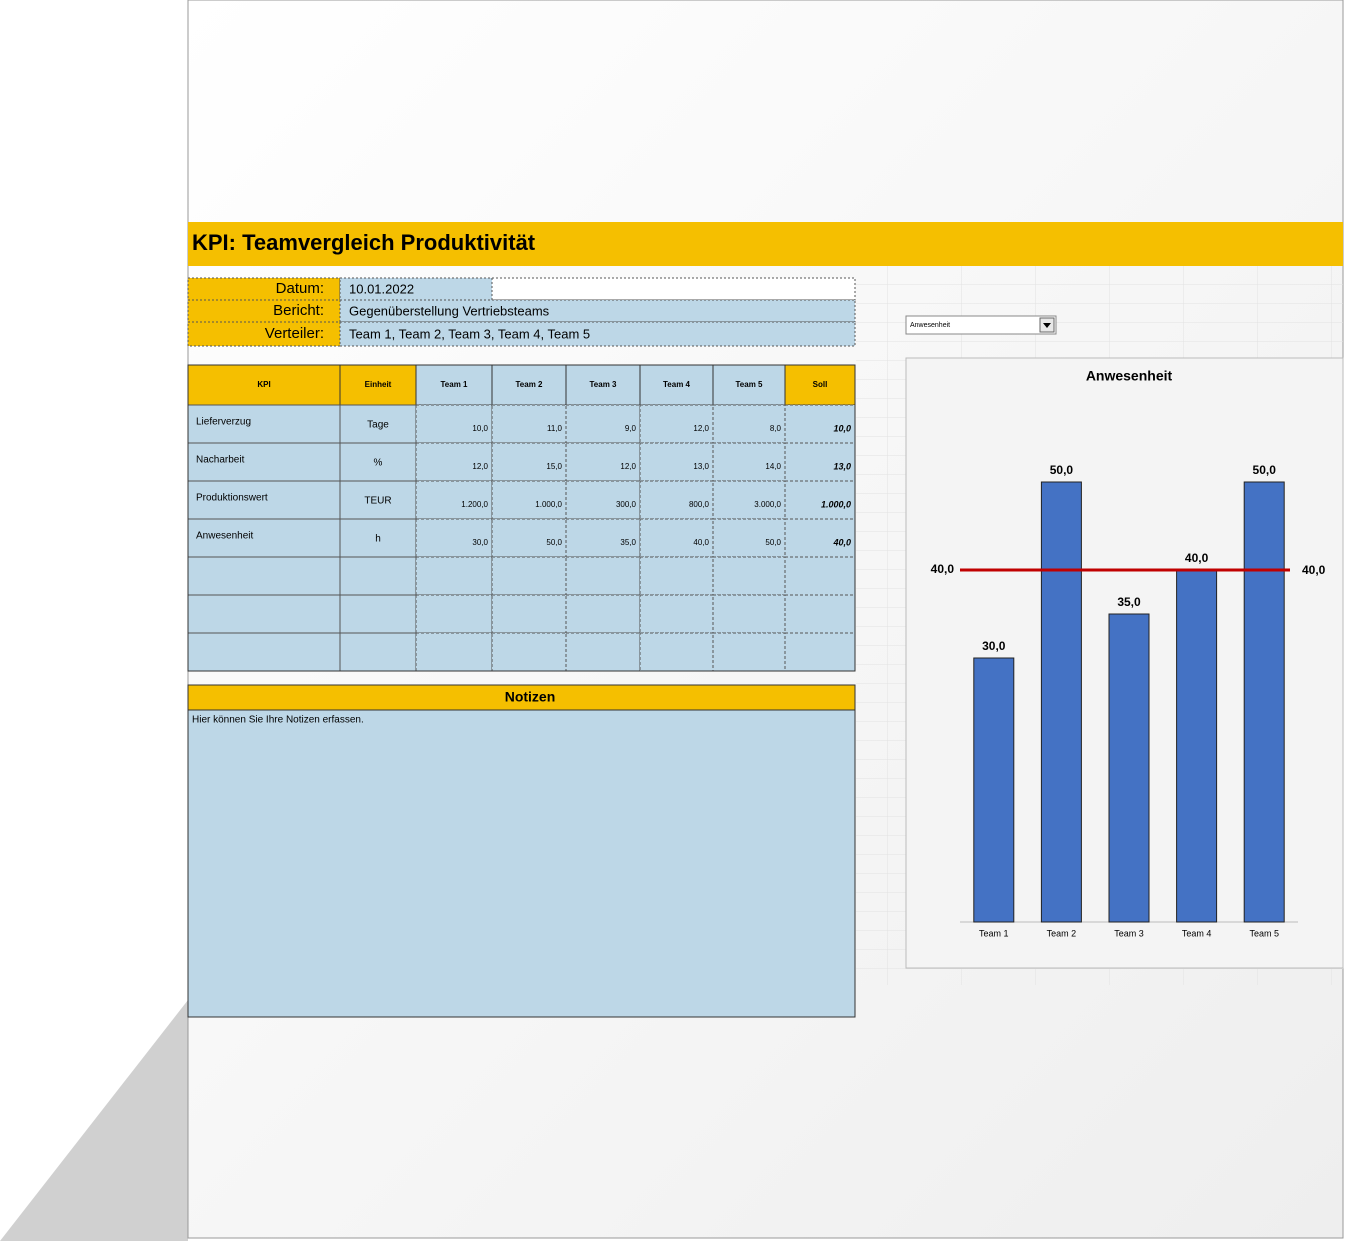 This screenshot has width=1345, height=1241. Describe the element at coordinates (1264, 933) in the screenshot. I see `x-tick-label: Team 5` at that location.